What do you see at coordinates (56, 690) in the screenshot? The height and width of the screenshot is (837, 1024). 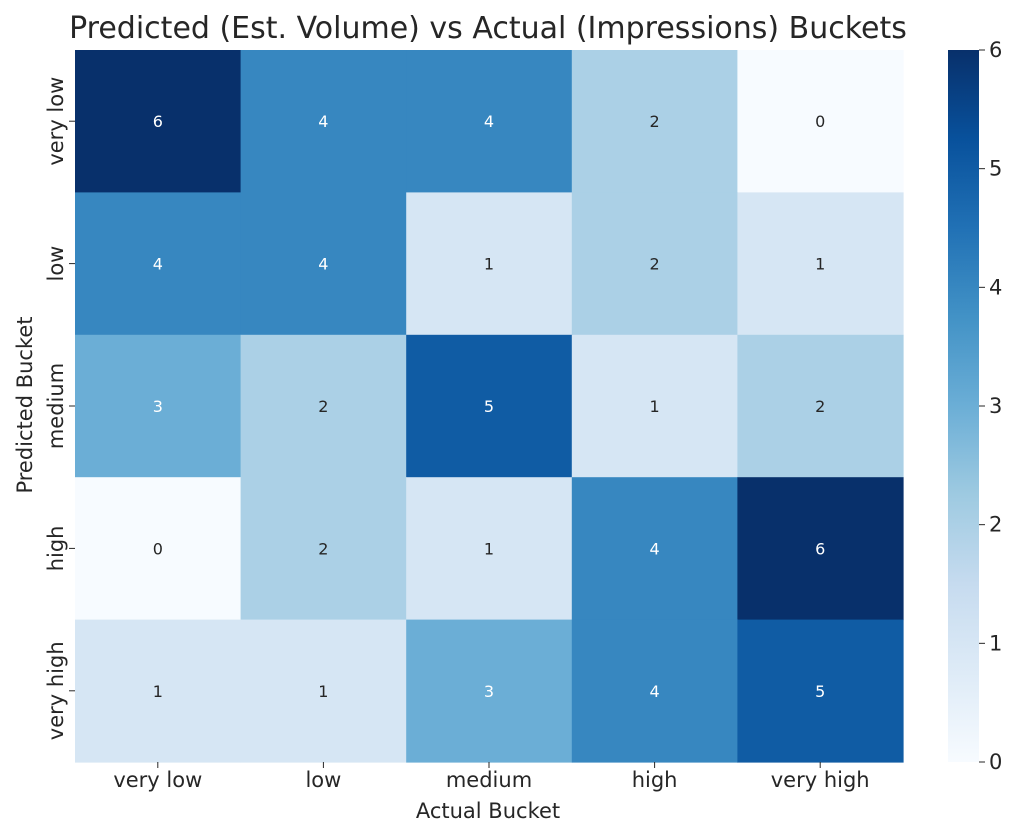 I see `y-tick-label: very high` at bounding box center [56, 690].